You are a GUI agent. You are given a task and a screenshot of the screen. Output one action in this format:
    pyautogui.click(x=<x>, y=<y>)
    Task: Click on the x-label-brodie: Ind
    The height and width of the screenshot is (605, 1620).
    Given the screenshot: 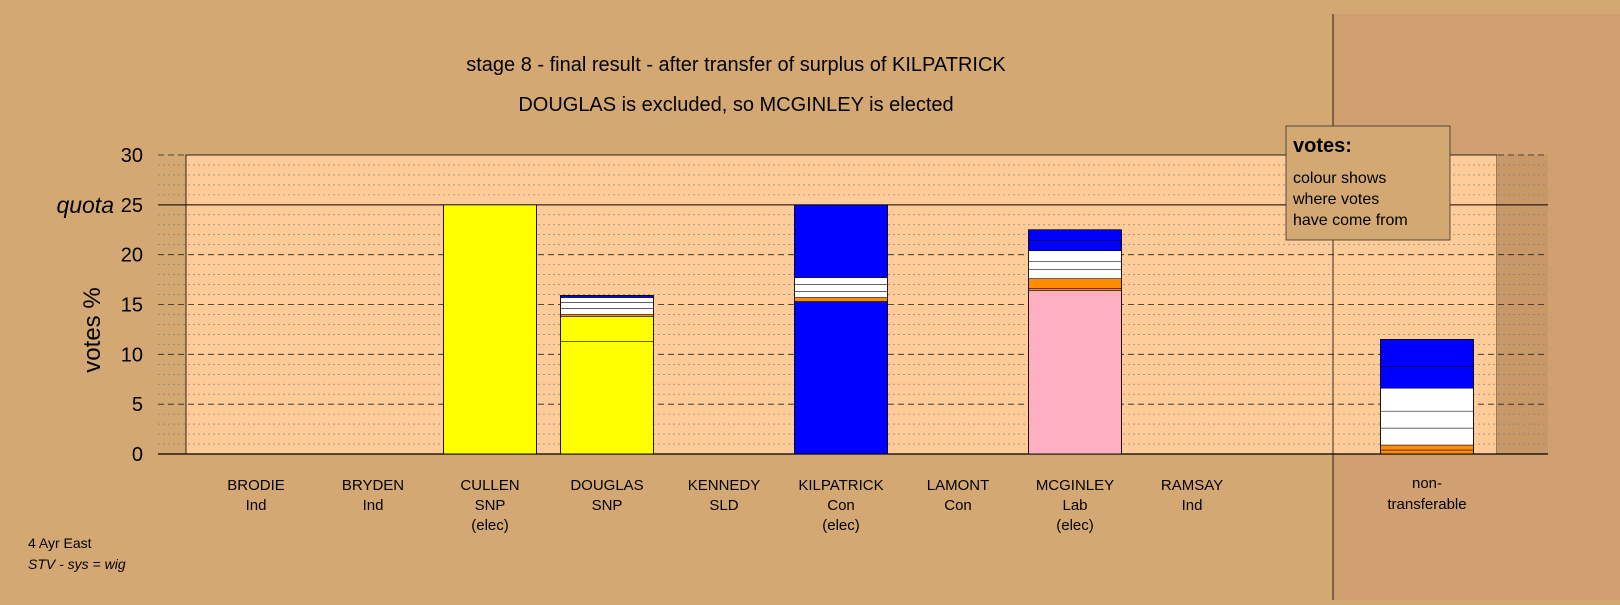 What is the action you would take?
    pyautogui.click(x=256, y=505)
    